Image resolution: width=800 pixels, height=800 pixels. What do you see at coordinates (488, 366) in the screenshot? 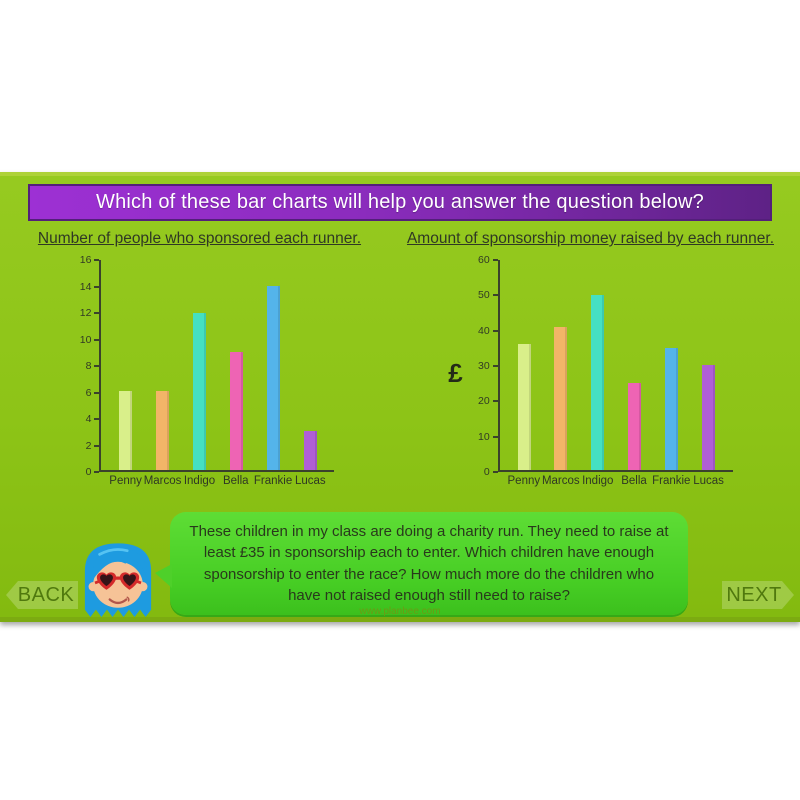
I see `y-tick-30: 30` at bounding box center [488, 366].